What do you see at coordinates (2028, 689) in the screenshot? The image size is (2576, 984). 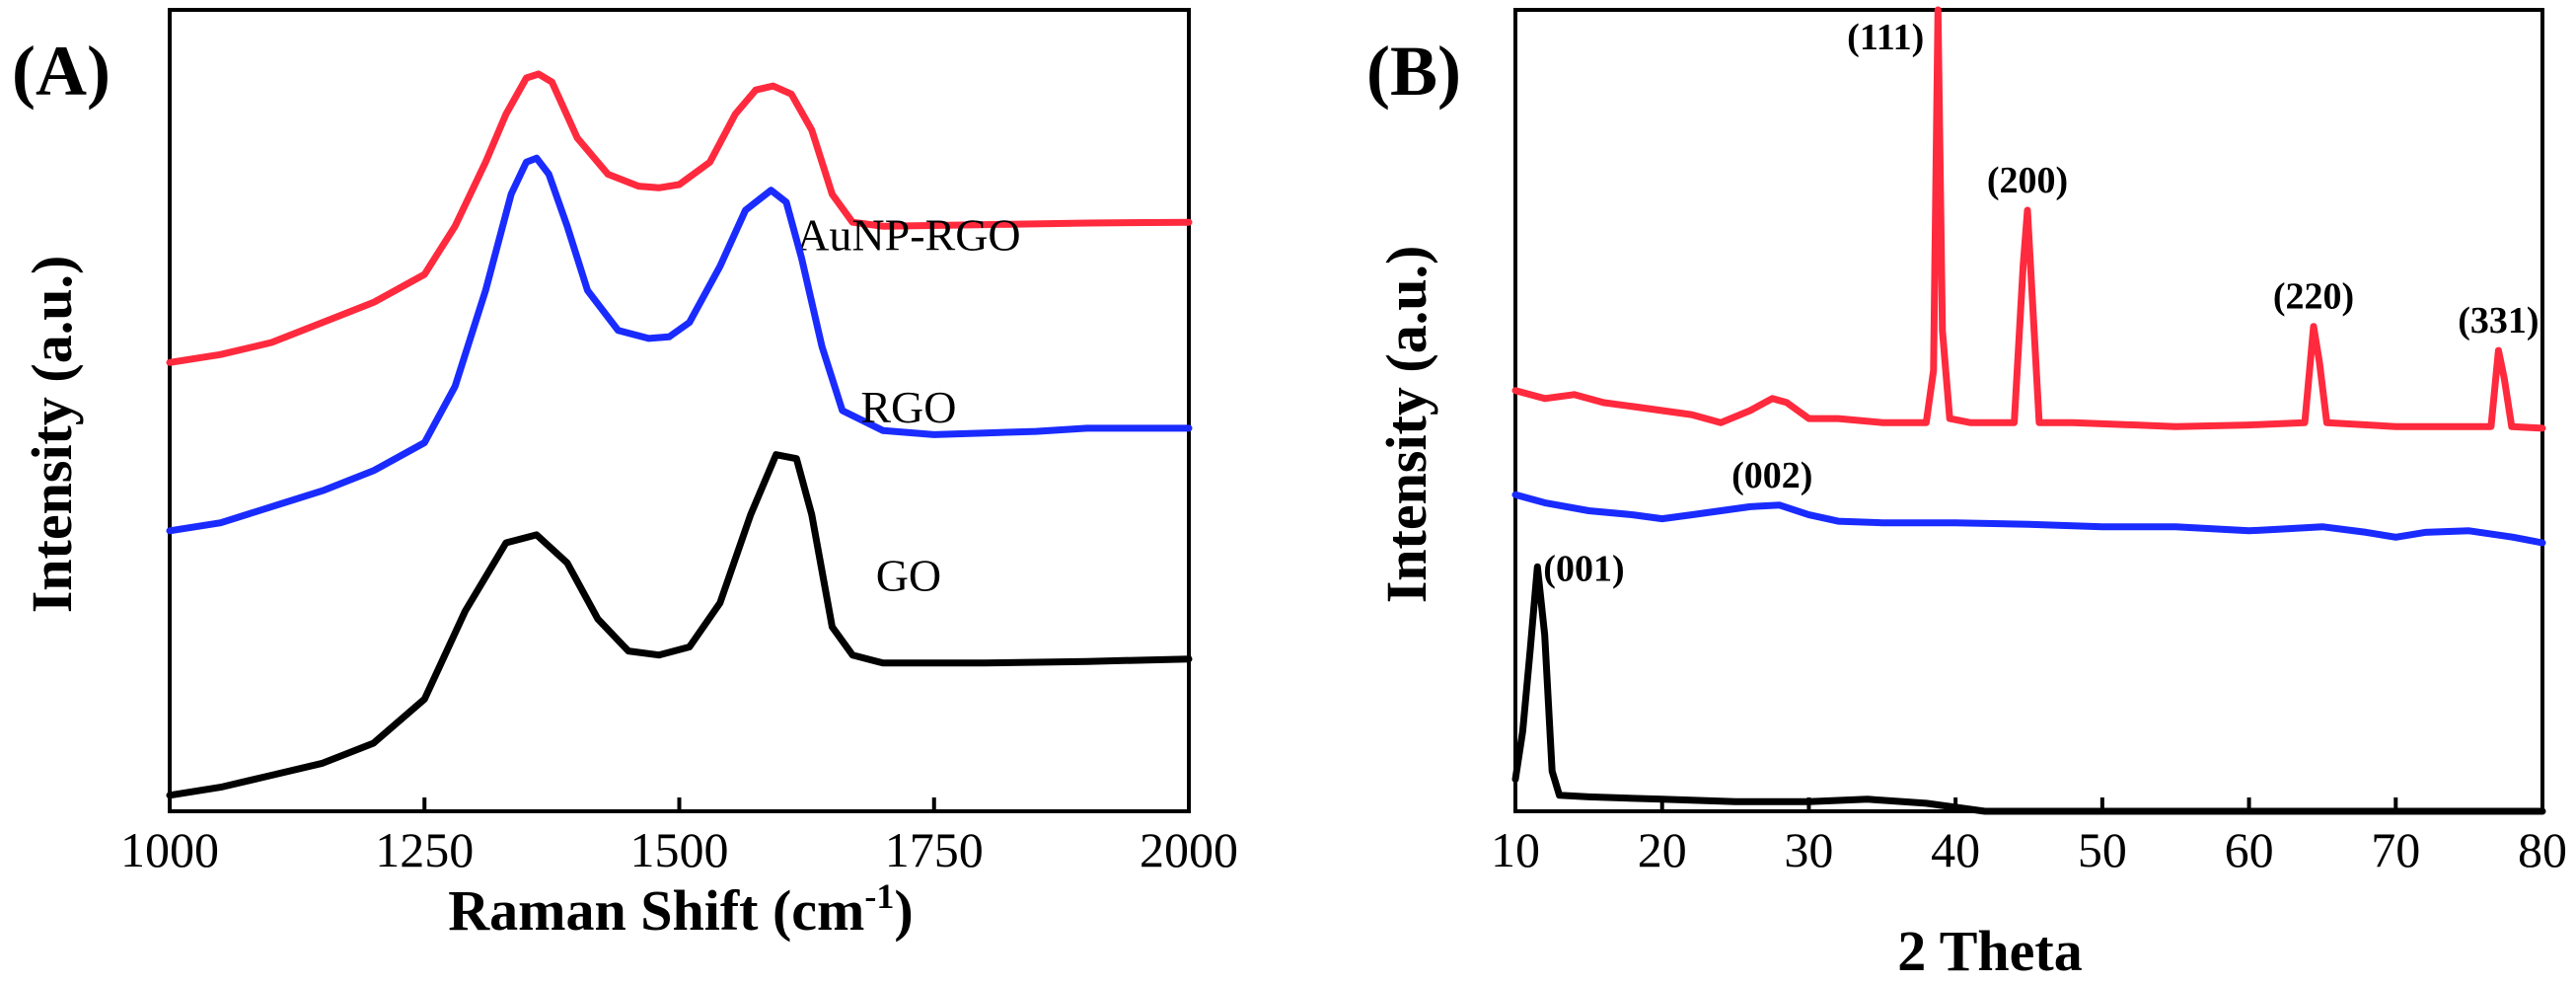 I see `panel-b-series-go` at bounding box center [2028, 689].